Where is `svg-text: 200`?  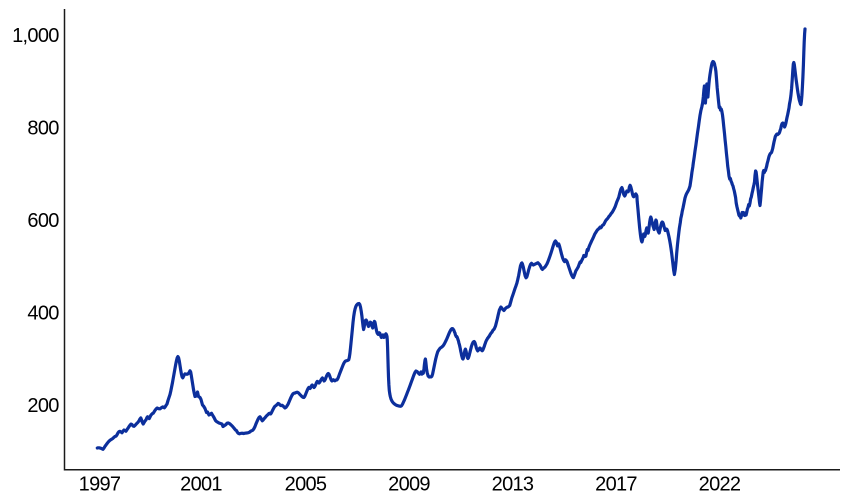 svg-text: 200 is located at coordinates (43, 406).